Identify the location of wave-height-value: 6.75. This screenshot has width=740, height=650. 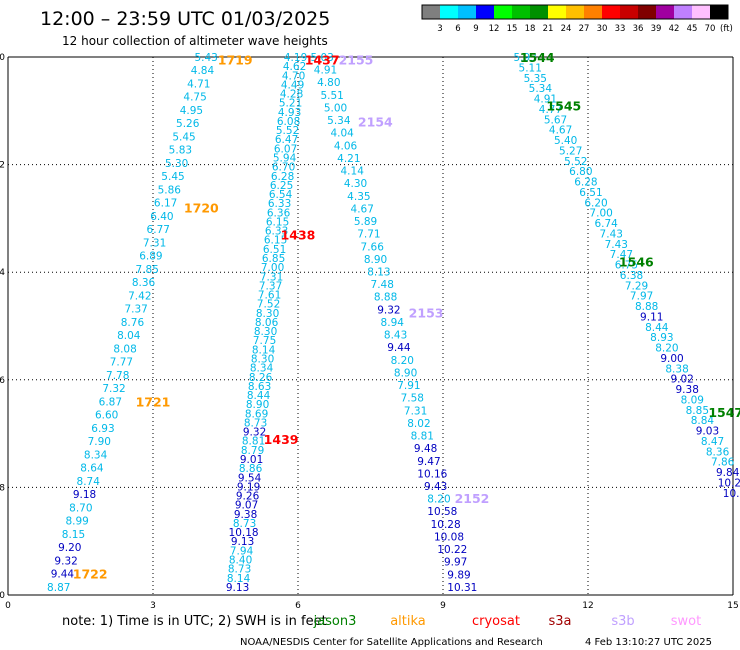
(626, 266).